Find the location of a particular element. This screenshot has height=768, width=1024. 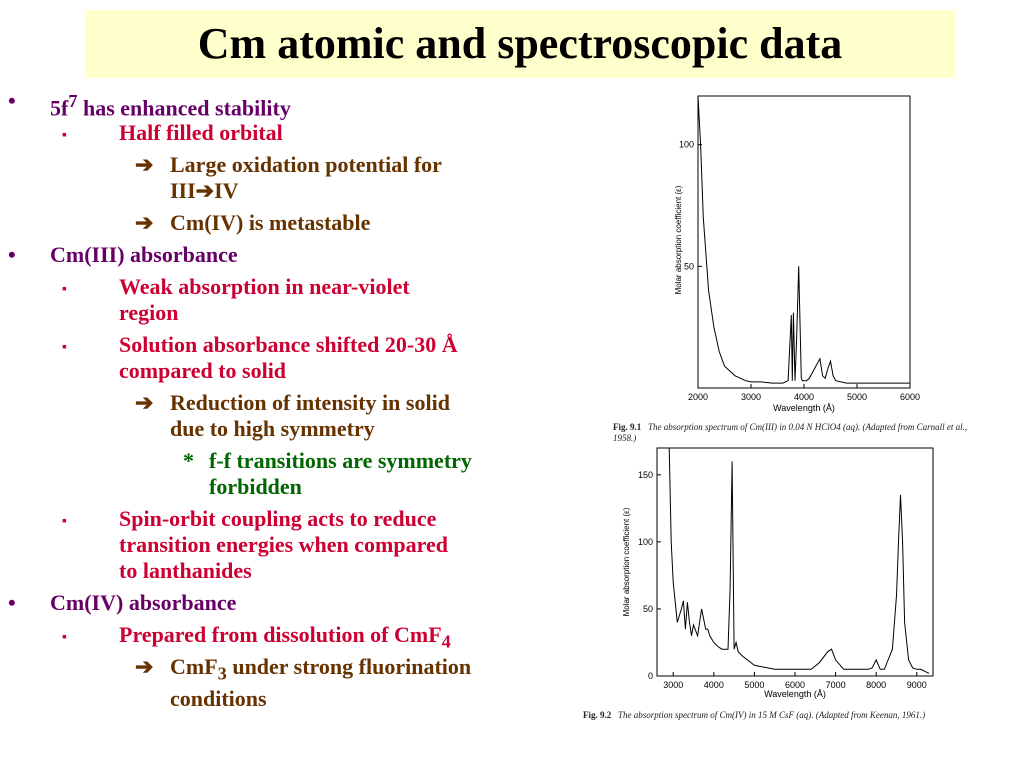

figure2-caption-label: Fig. 9.2 is located at coordinates (597, 715).